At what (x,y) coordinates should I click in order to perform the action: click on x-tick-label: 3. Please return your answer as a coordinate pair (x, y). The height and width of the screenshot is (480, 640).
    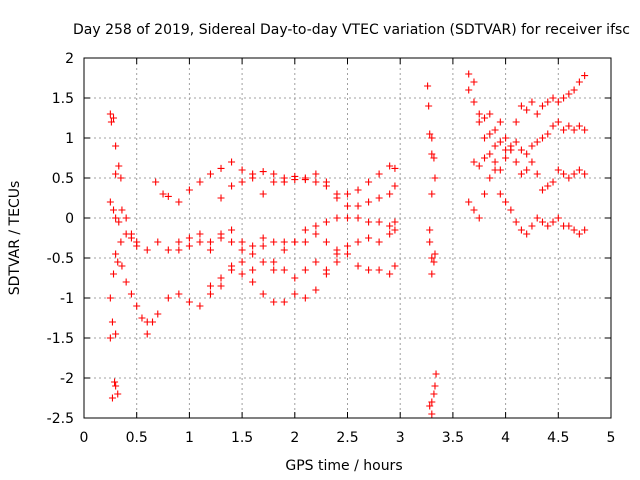
    Looking at the image, I should click on (400, 438).